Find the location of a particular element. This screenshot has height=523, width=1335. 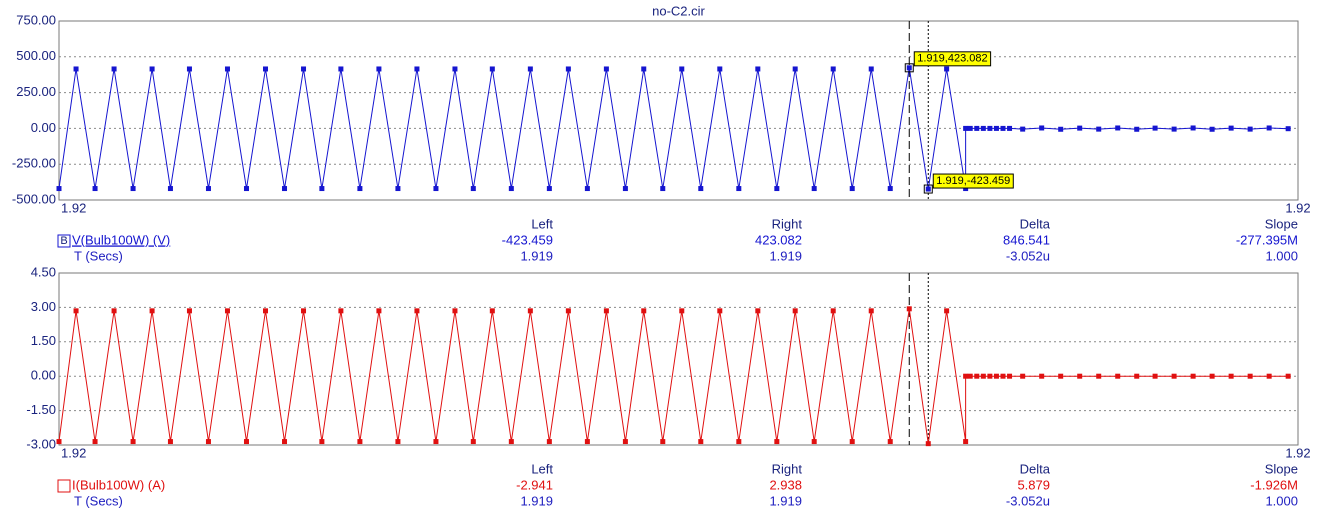

cursor-column-header: Right is located at coordinates (787, 223).